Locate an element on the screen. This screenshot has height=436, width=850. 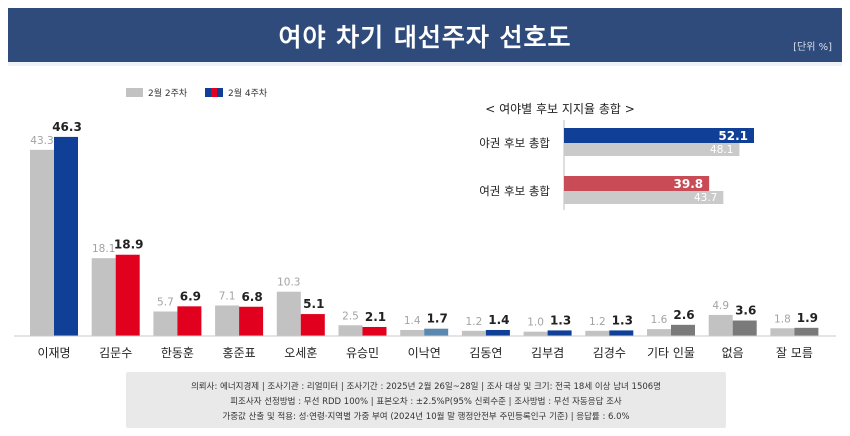
summary-value-current-0: 52.1 is located at coordinates (733, 136).